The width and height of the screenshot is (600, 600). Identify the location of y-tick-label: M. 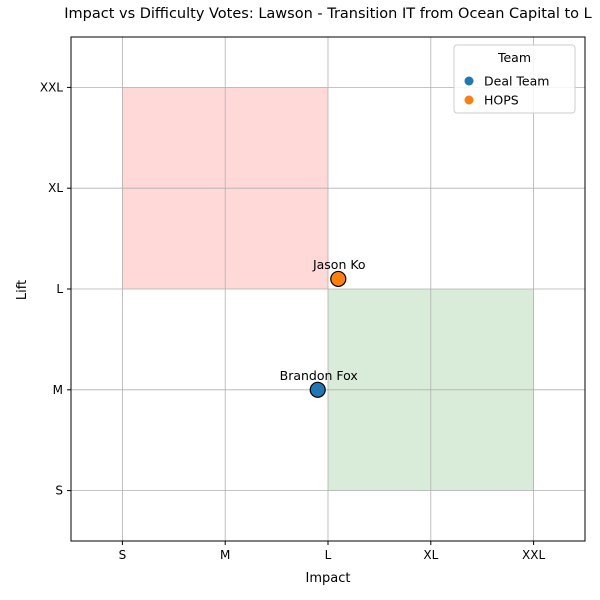
(58, 390).